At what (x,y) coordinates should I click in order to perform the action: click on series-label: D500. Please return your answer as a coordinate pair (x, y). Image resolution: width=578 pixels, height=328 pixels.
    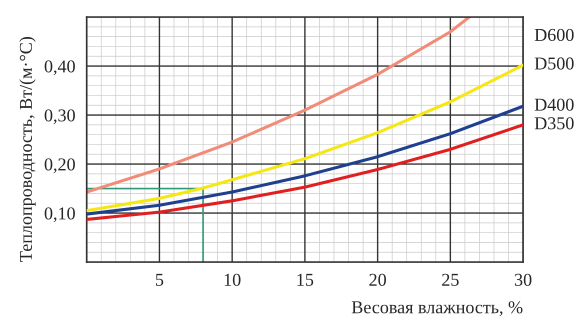
    Looking at the image, I should click on (554, 63).